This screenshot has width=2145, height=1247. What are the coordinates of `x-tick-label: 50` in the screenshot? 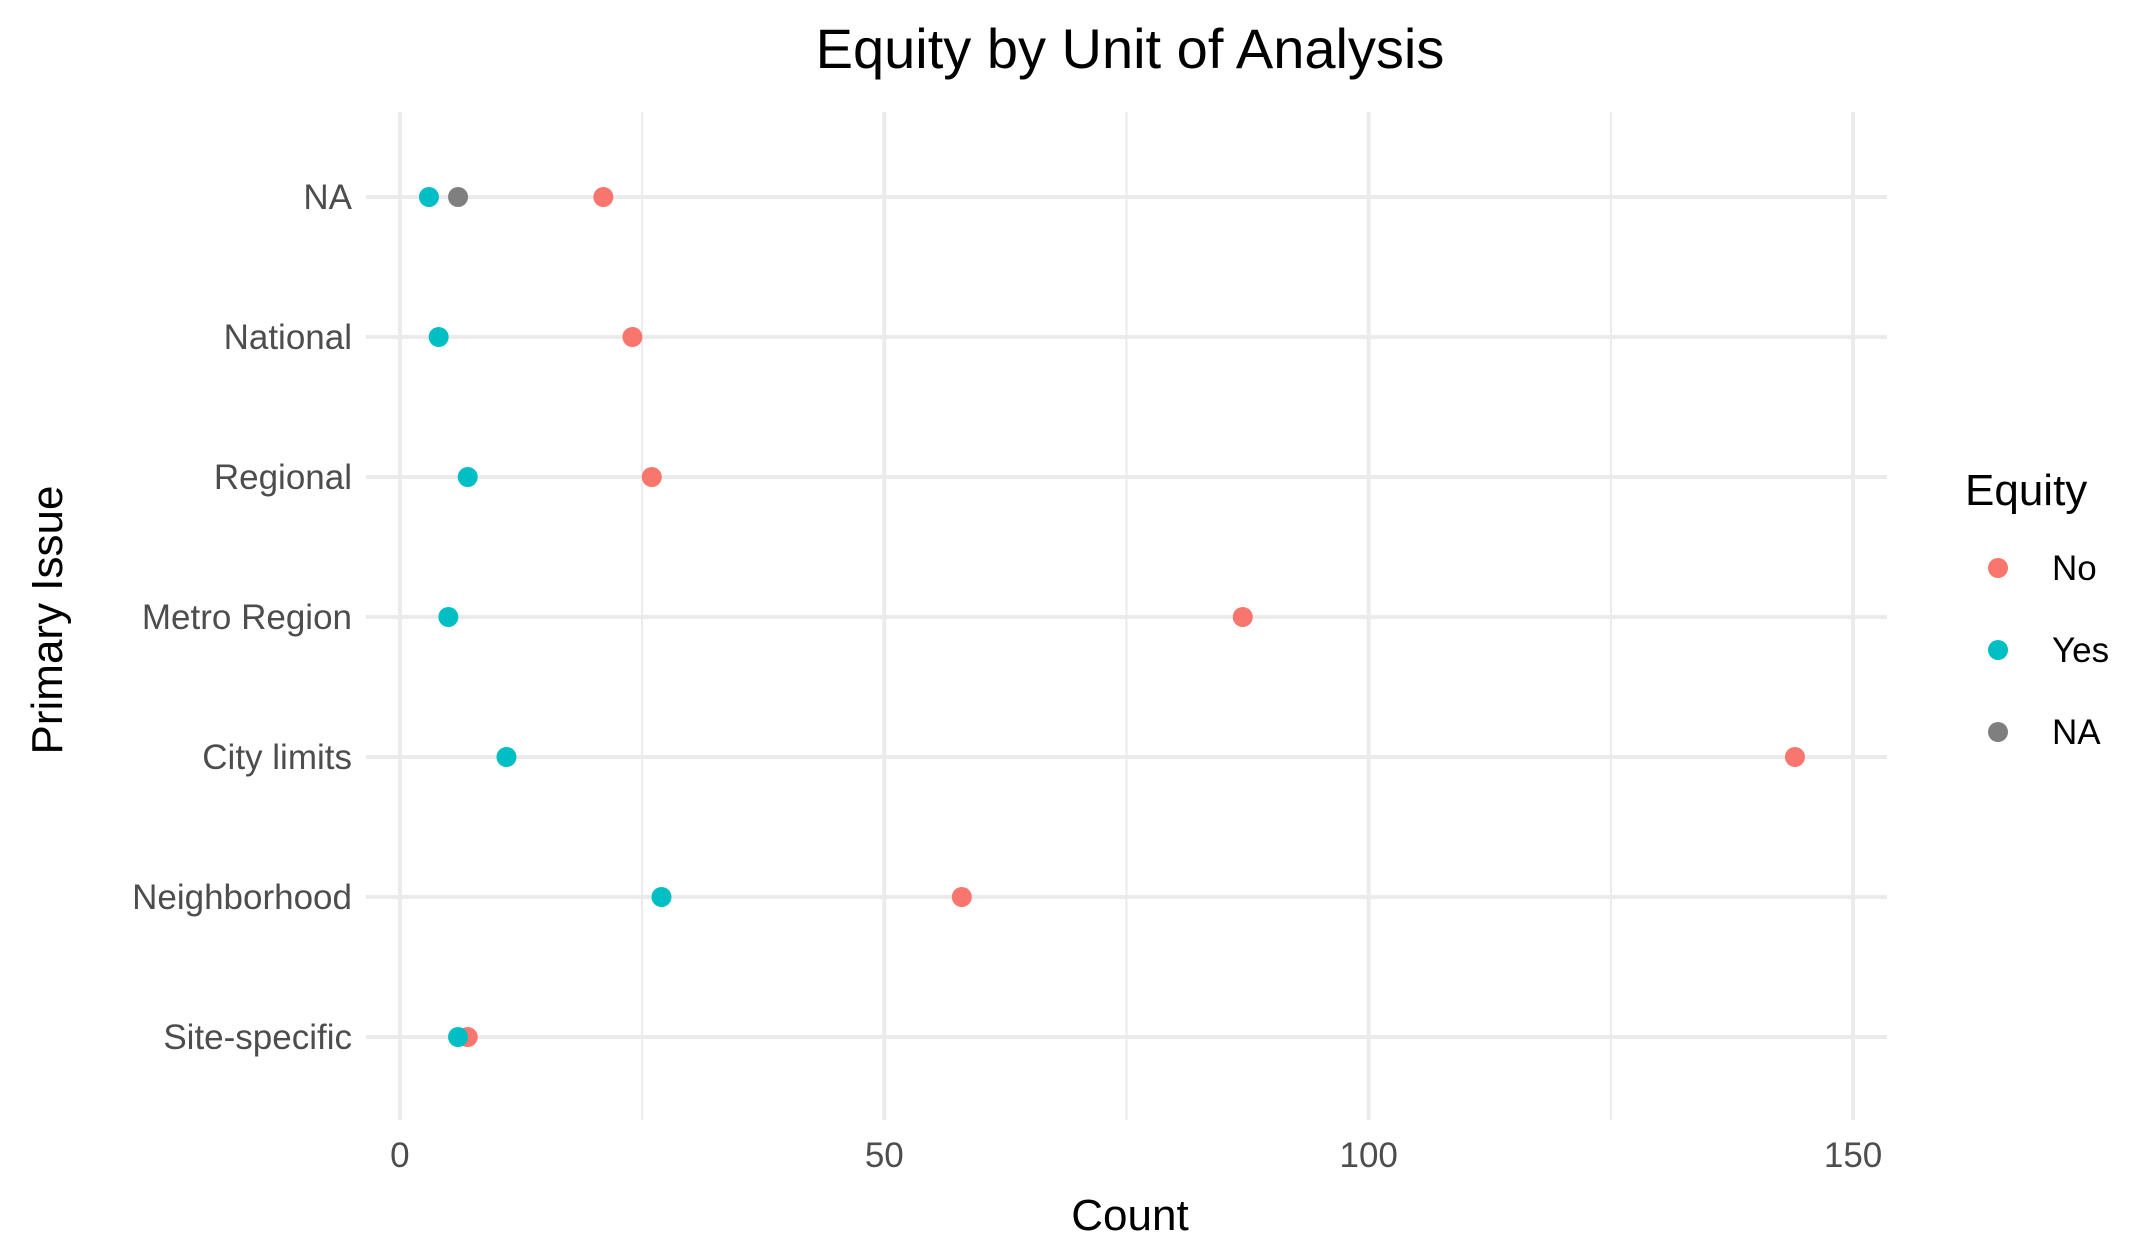 It's located at (884, 1155).